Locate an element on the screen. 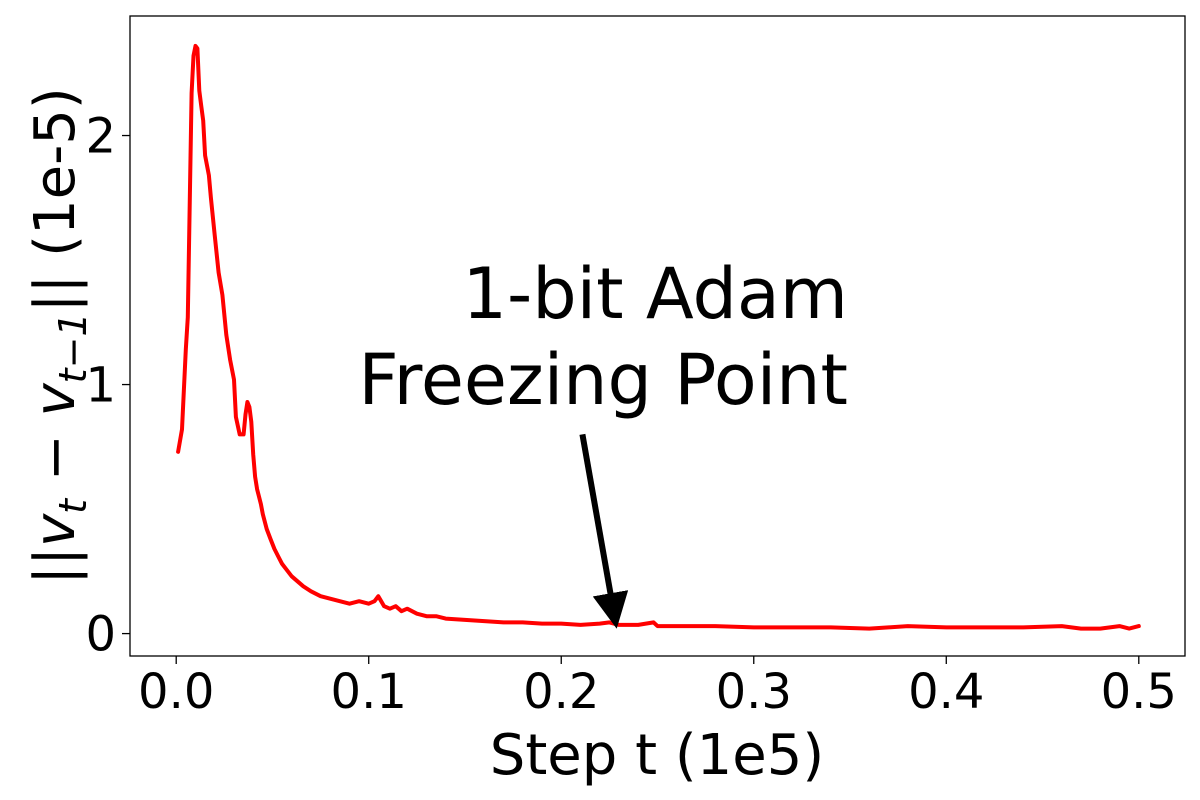 The width and height of the screenshot is (1200, 800). y-label-norm-left: || is located at coordinates (55, 566).